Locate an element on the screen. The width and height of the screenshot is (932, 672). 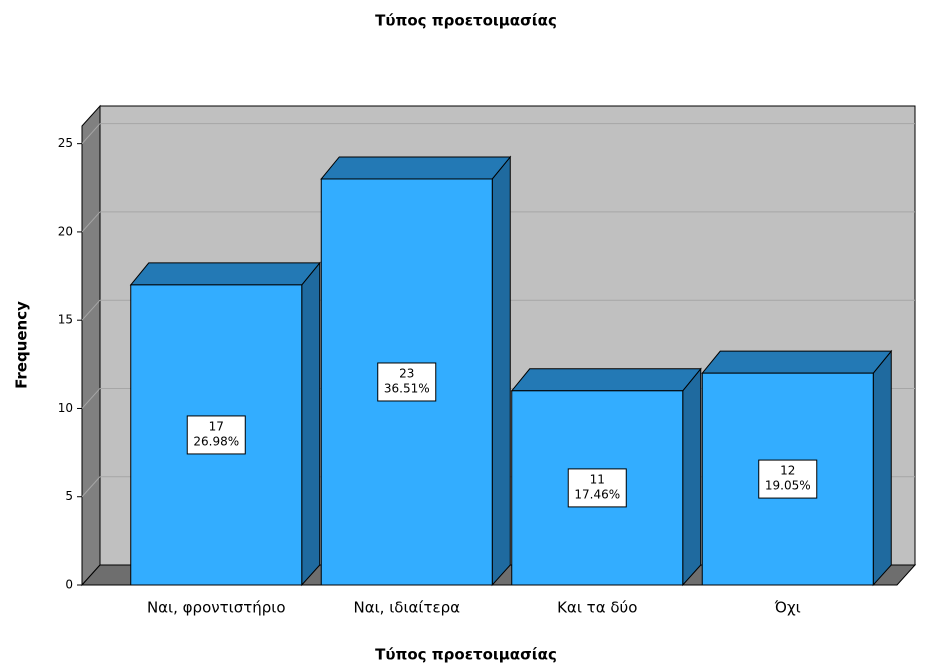
data-label: 11 is located at coordinates (597, 479).